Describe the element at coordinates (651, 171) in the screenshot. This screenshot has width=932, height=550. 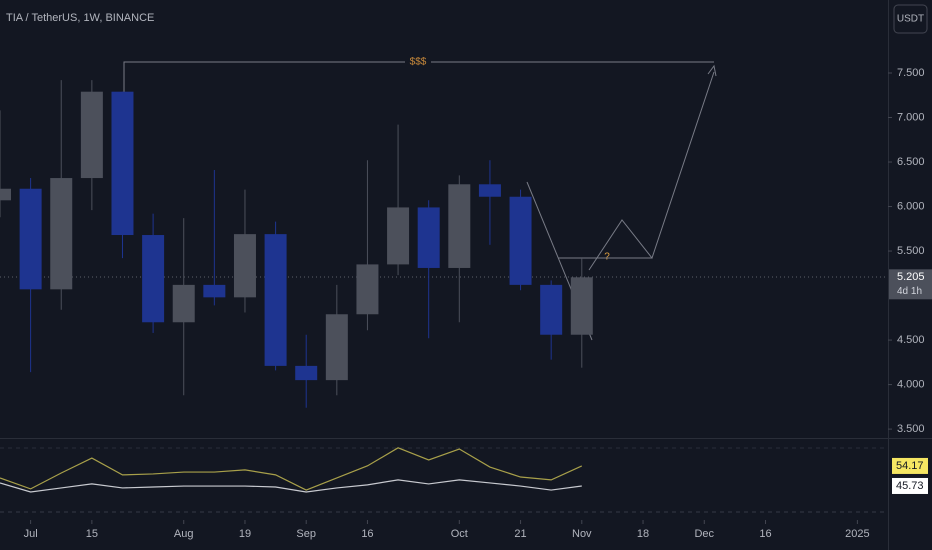
I see `projection-line` at that location.